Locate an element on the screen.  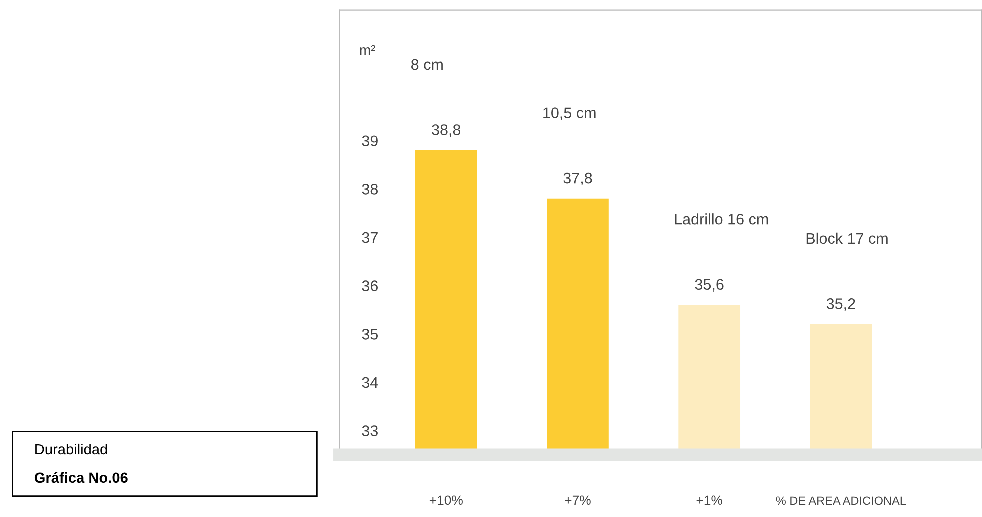
y-tick-label: 38 is located at coordinates (370, 189).